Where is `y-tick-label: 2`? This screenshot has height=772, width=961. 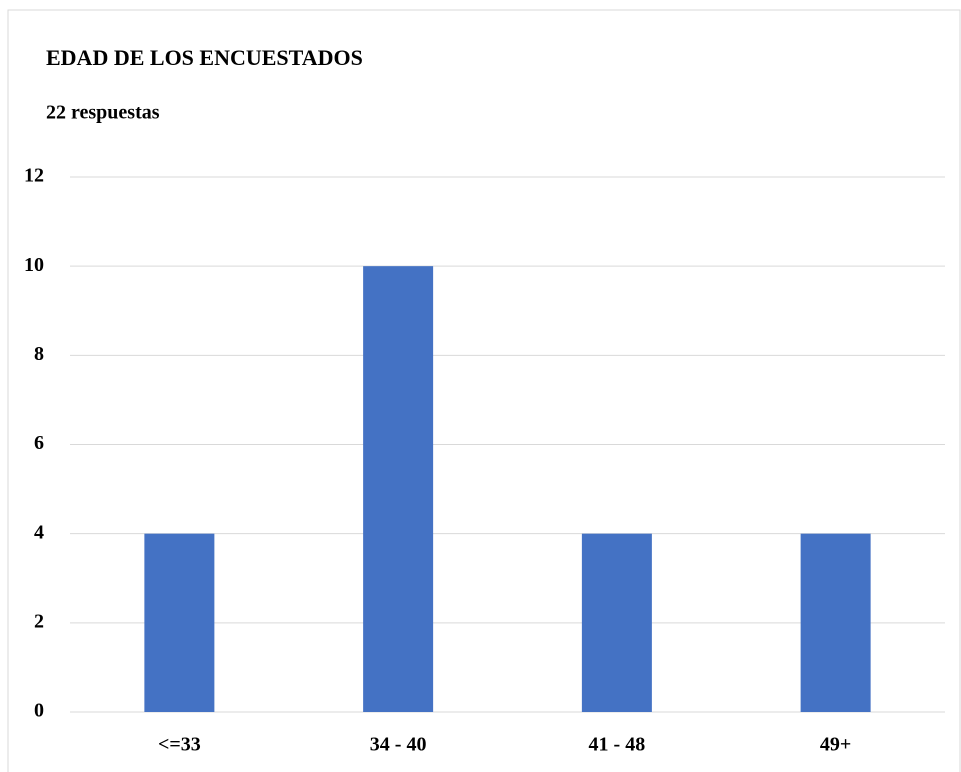 y-tick-label: 2 is located at coordinates (39, 621).